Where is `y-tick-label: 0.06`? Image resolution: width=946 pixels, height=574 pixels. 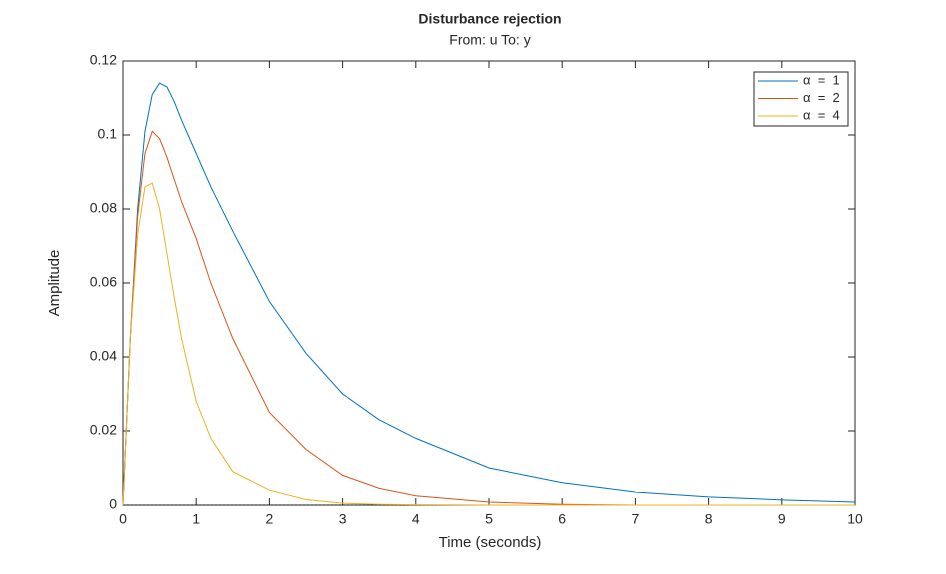
y-tick-label: 0.06 is located at coordinates (103, 282).